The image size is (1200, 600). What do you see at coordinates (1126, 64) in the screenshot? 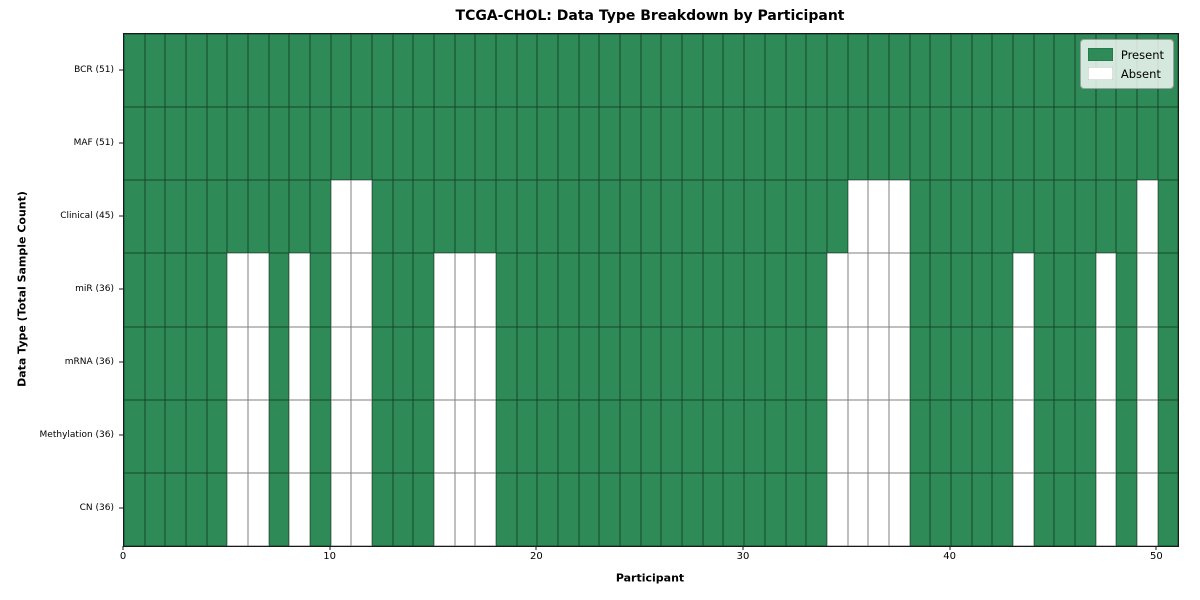
I see `legend: Present Absent` at bounding box center [1126, 64].